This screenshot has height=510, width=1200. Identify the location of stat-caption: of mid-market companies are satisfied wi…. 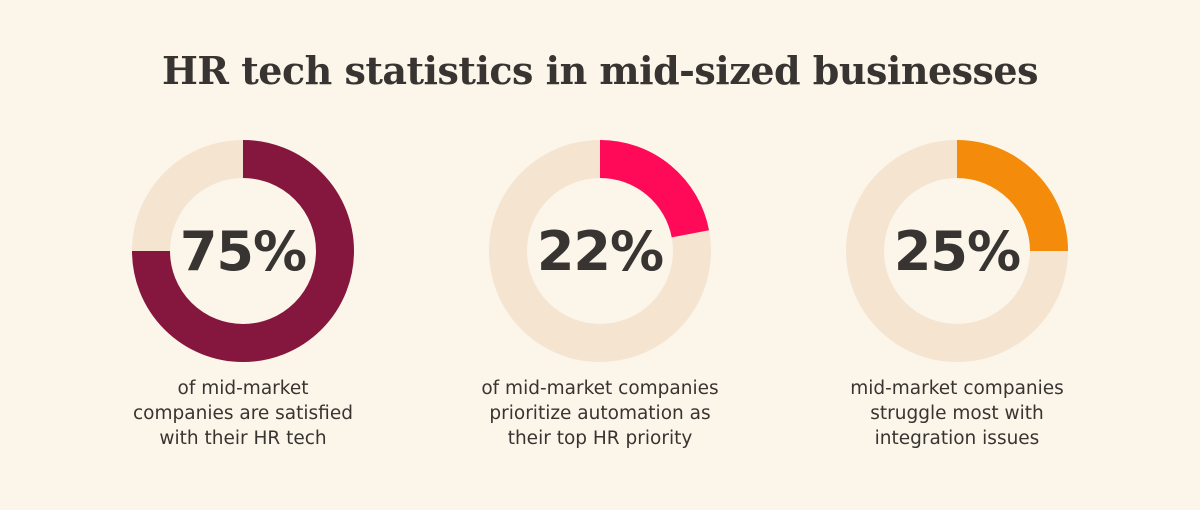
(243, 413).